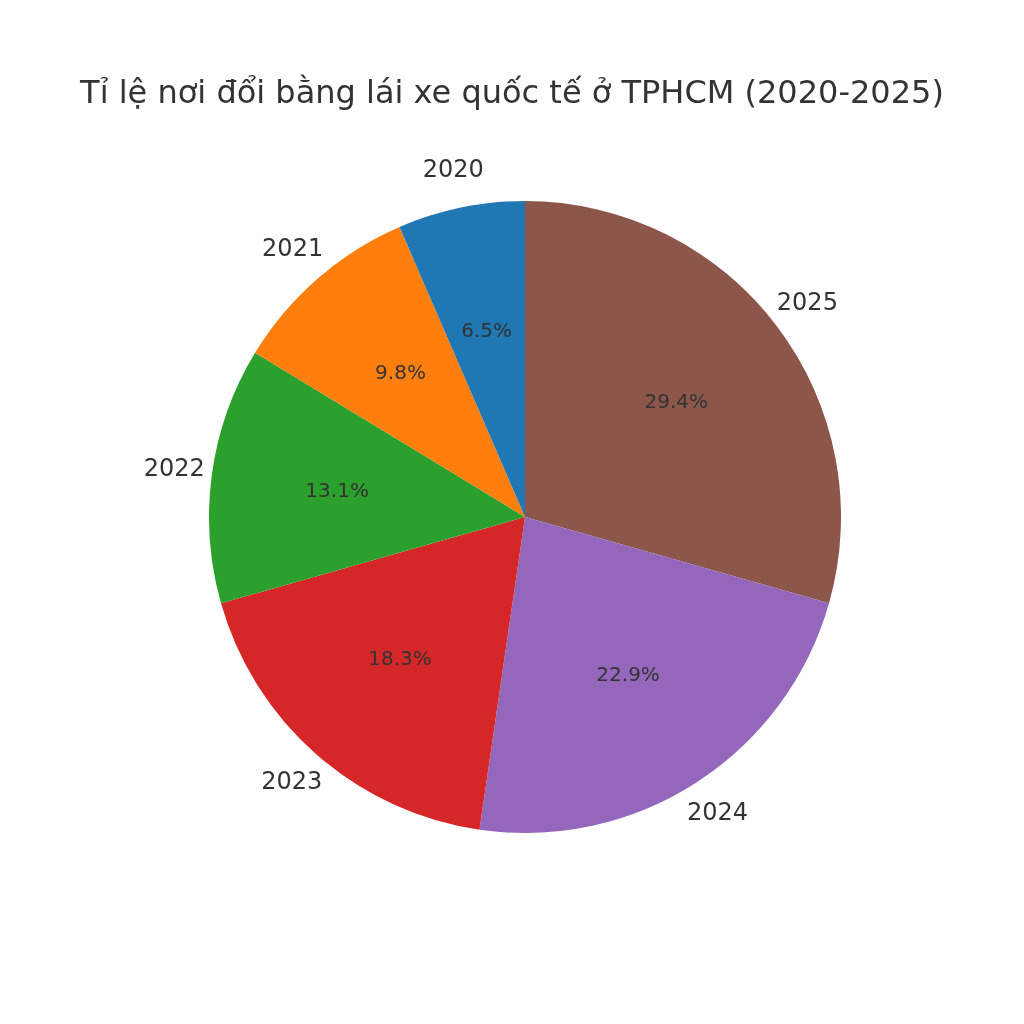 The image size is (1024, 1024). Describe the element at coordinates (717, 812) in the screenshot. I see `slice-label: 2024` at that location.